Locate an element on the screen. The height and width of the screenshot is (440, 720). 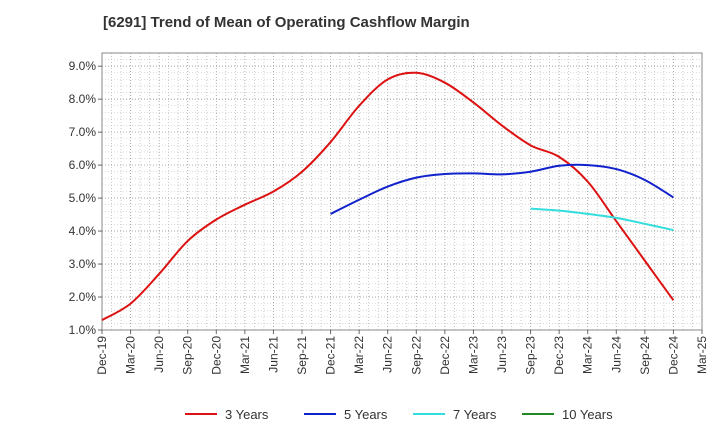
x-tick-label: Mar-22 is located at coordinates (359, 355).